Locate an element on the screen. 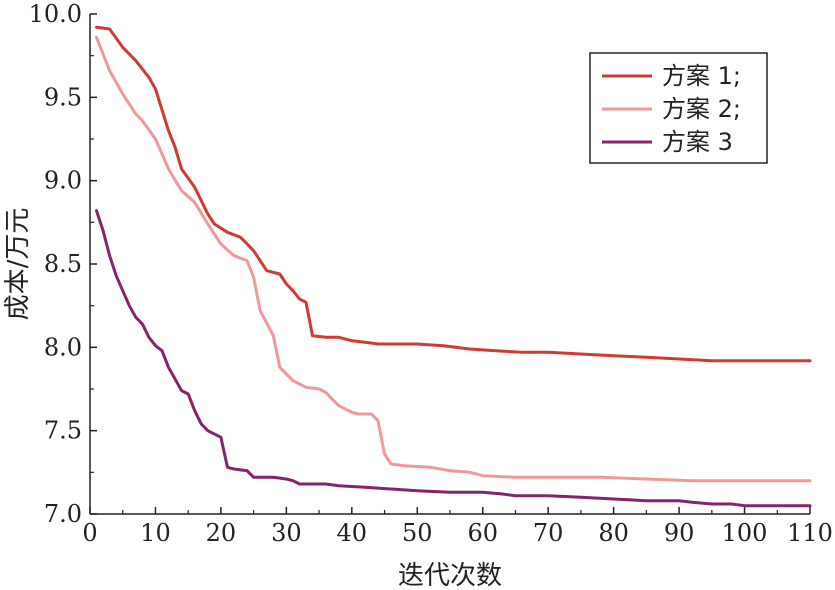  x-tick-label: 40 is located at coordinates (352, 533).